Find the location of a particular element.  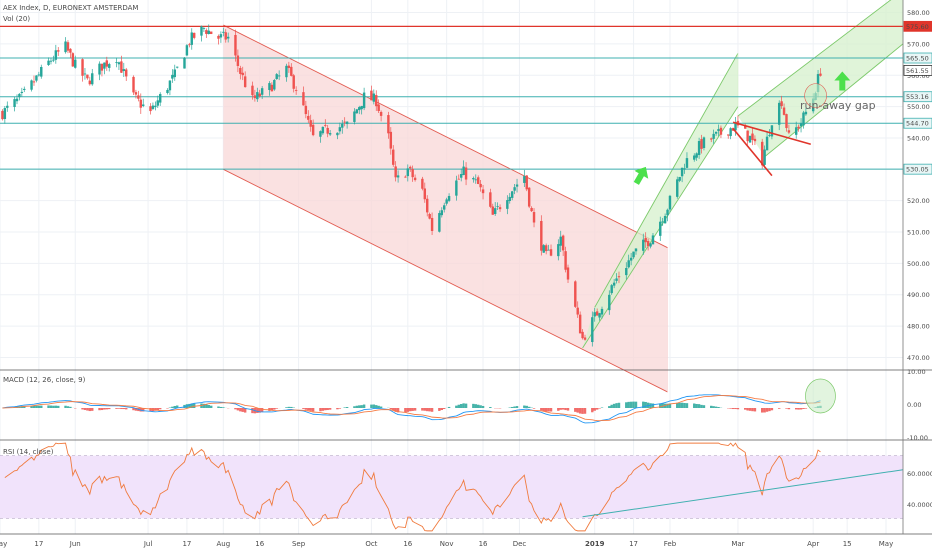

date-tick-label: Jun is located at coordinates (75, 544).